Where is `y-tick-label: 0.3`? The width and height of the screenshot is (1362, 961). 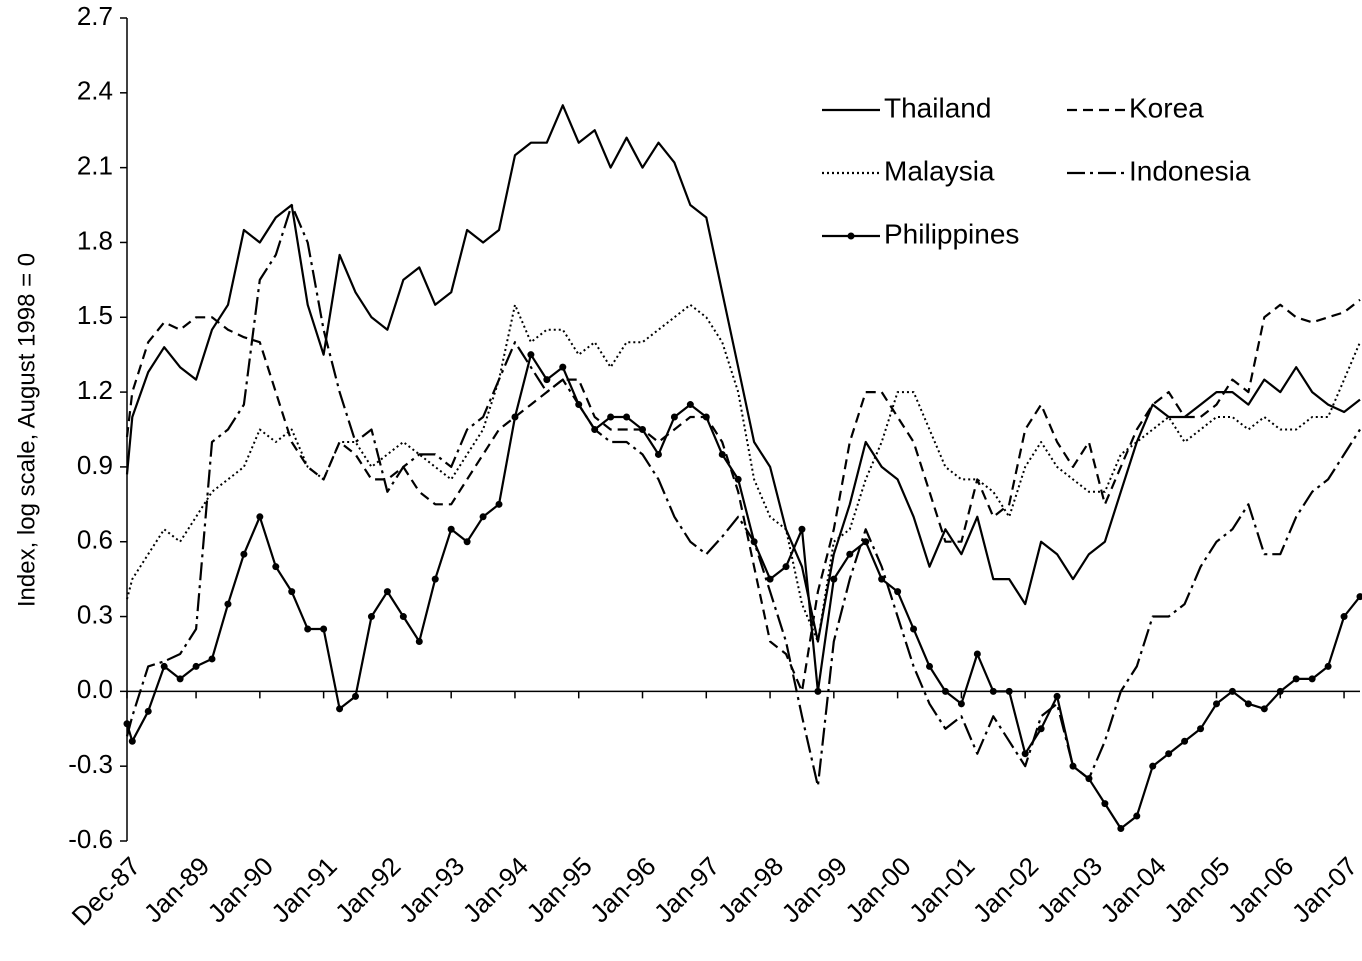
y-tick-label: 0.3 is located at coordinates (95, 614).